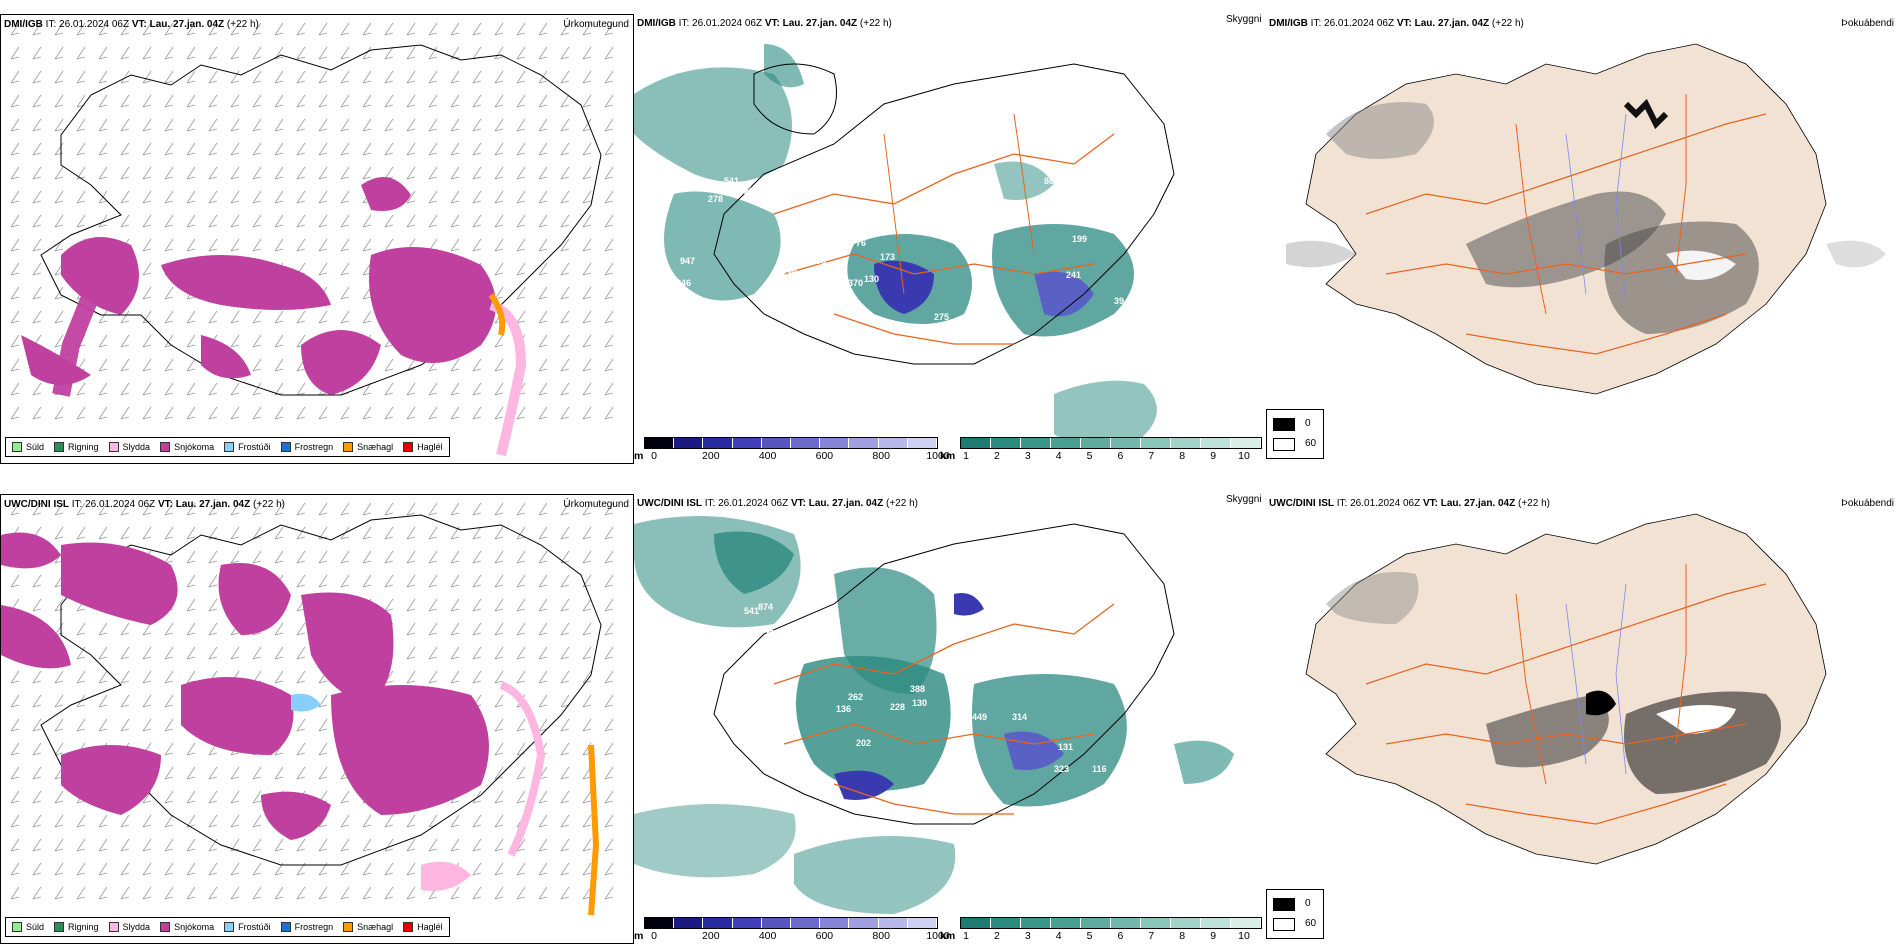  I want to click on ceiling-value-label: 314, so click(1019, 717).